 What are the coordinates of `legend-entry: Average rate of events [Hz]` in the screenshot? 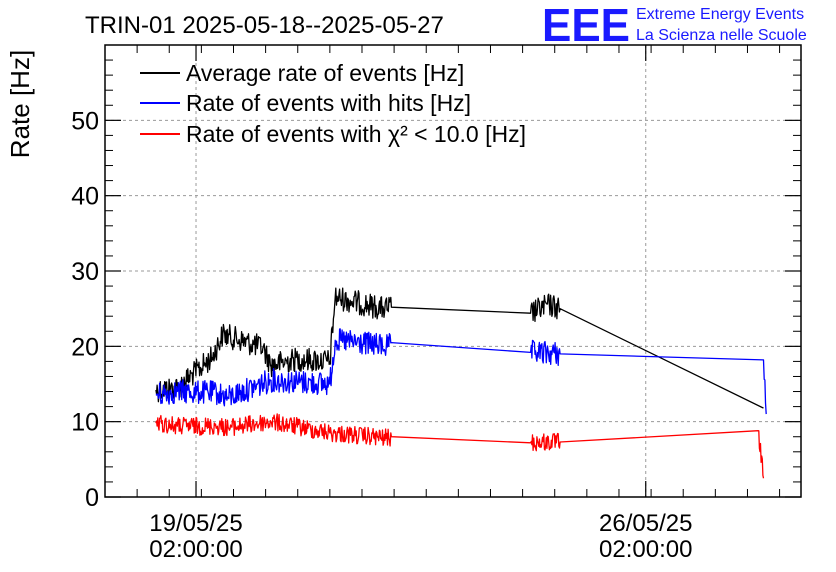 It's located at (302, 73).